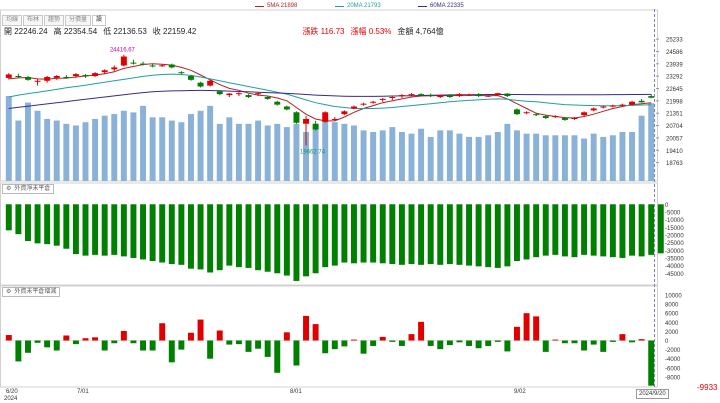  What do you see at coordinates (364, 6) in the screenshot?
I see `legend-label-ma20: 20MA 21793` at bounding box center [364, 6].